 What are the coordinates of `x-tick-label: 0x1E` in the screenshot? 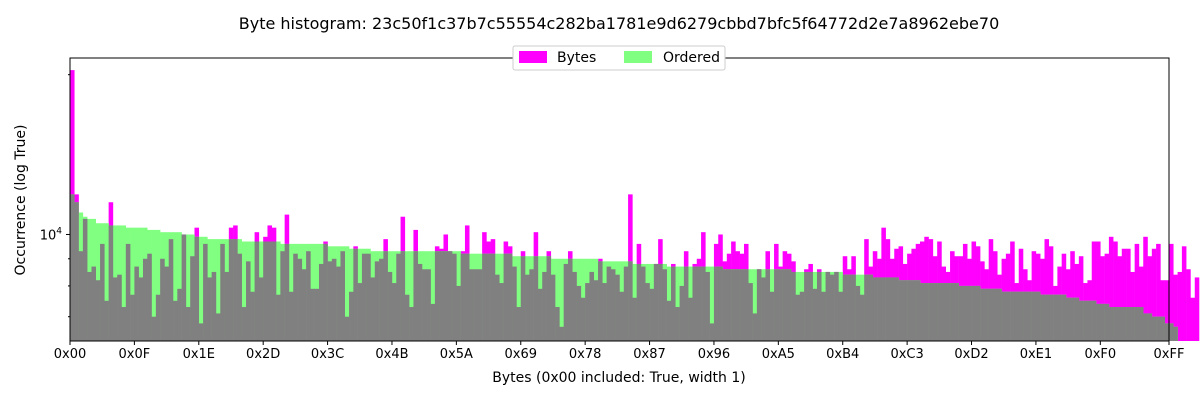 It's located at (199, 354).